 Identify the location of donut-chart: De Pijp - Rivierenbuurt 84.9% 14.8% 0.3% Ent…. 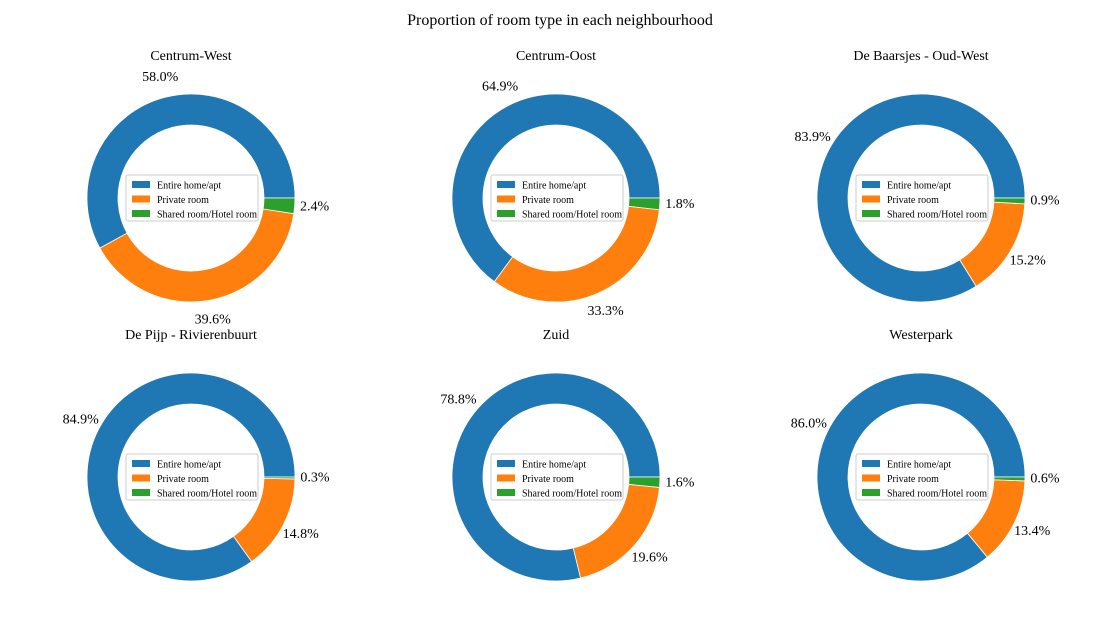
(196, 455).